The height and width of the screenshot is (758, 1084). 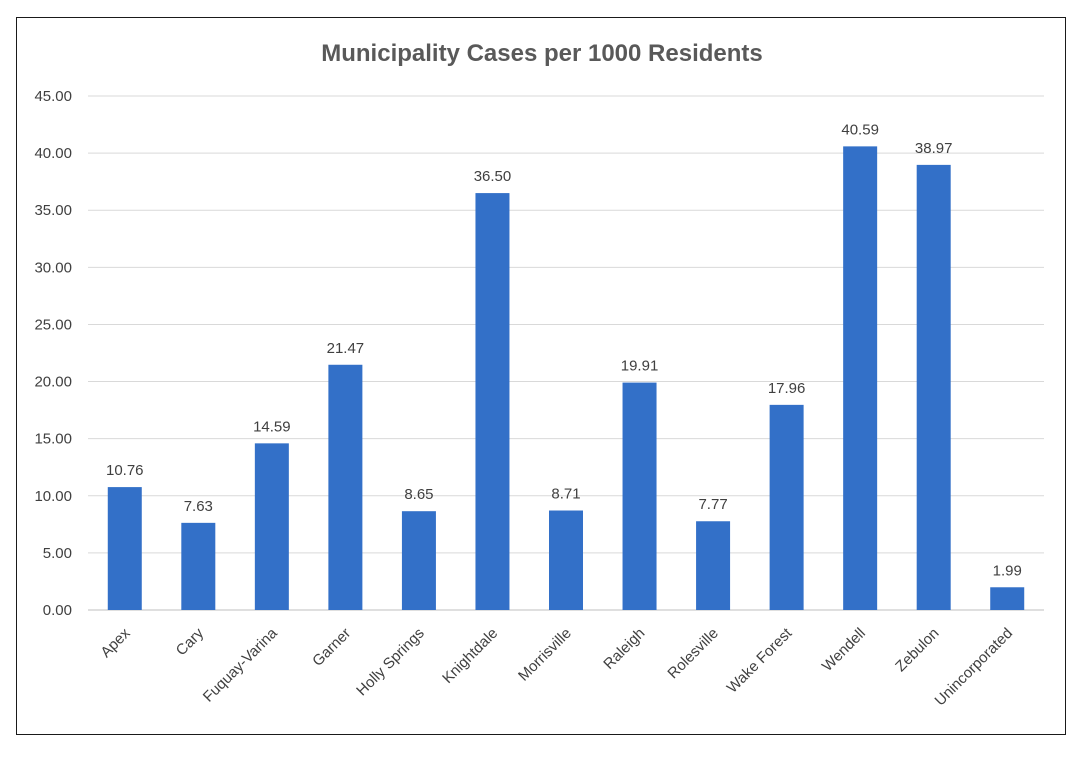 I want to click on x-category-label: Fuquay-Varina, so click(x=240, y=664).